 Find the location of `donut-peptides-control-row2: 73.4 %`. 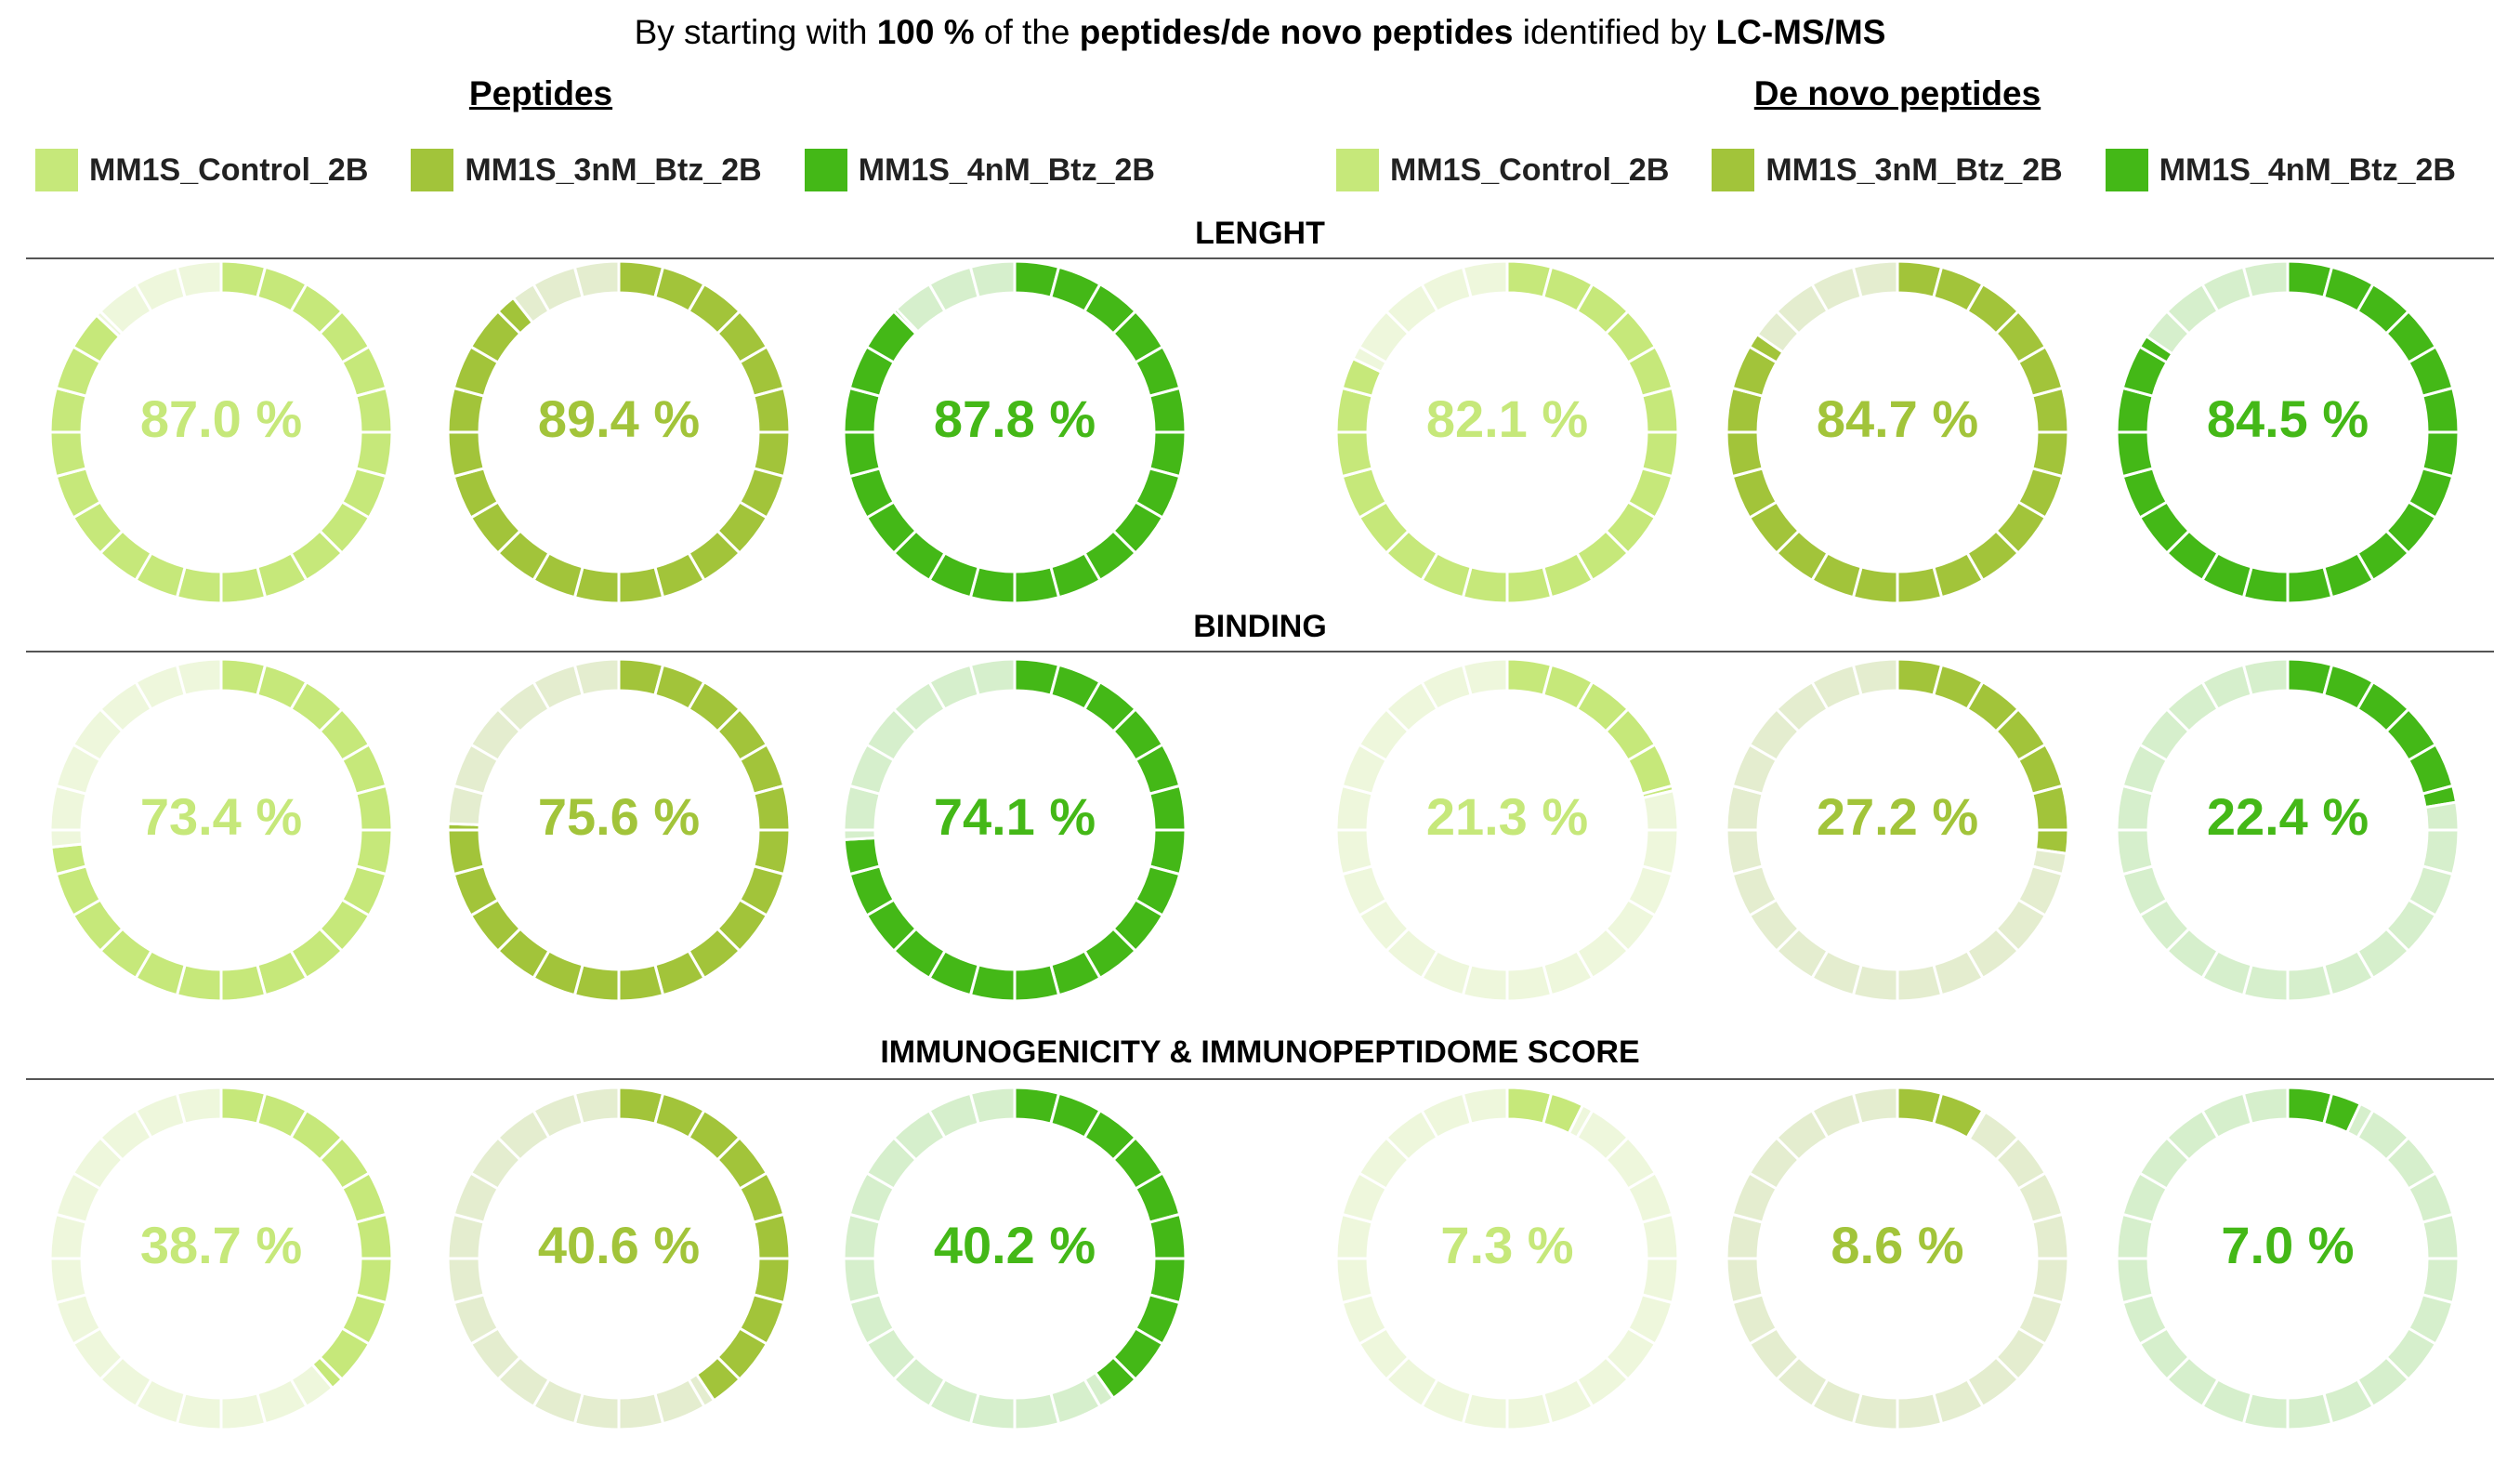

donut-peptides-control-row2: 73.4 % is located at coordinates (221, 830).